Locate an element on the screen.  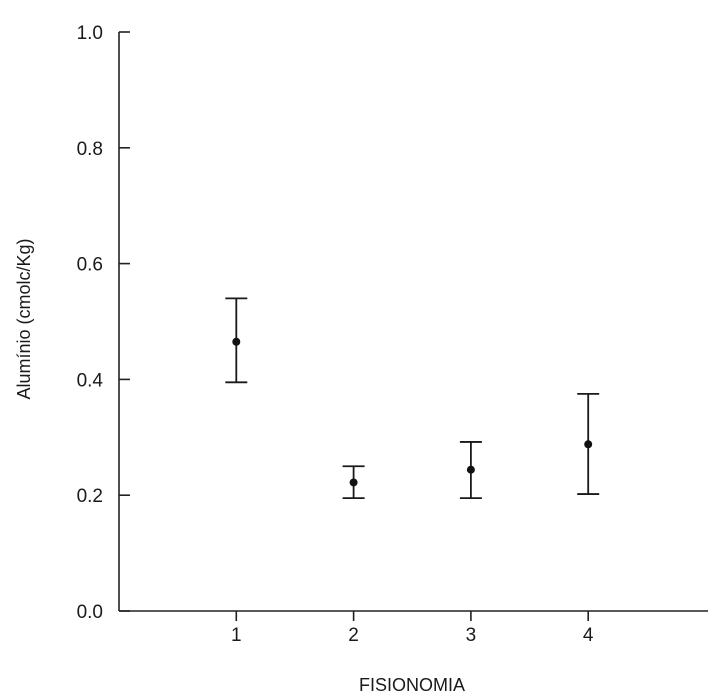
y-axis: 0.0 0.2 0.4 0.6 0.8 1.0 is located at coordinates (103, 323).